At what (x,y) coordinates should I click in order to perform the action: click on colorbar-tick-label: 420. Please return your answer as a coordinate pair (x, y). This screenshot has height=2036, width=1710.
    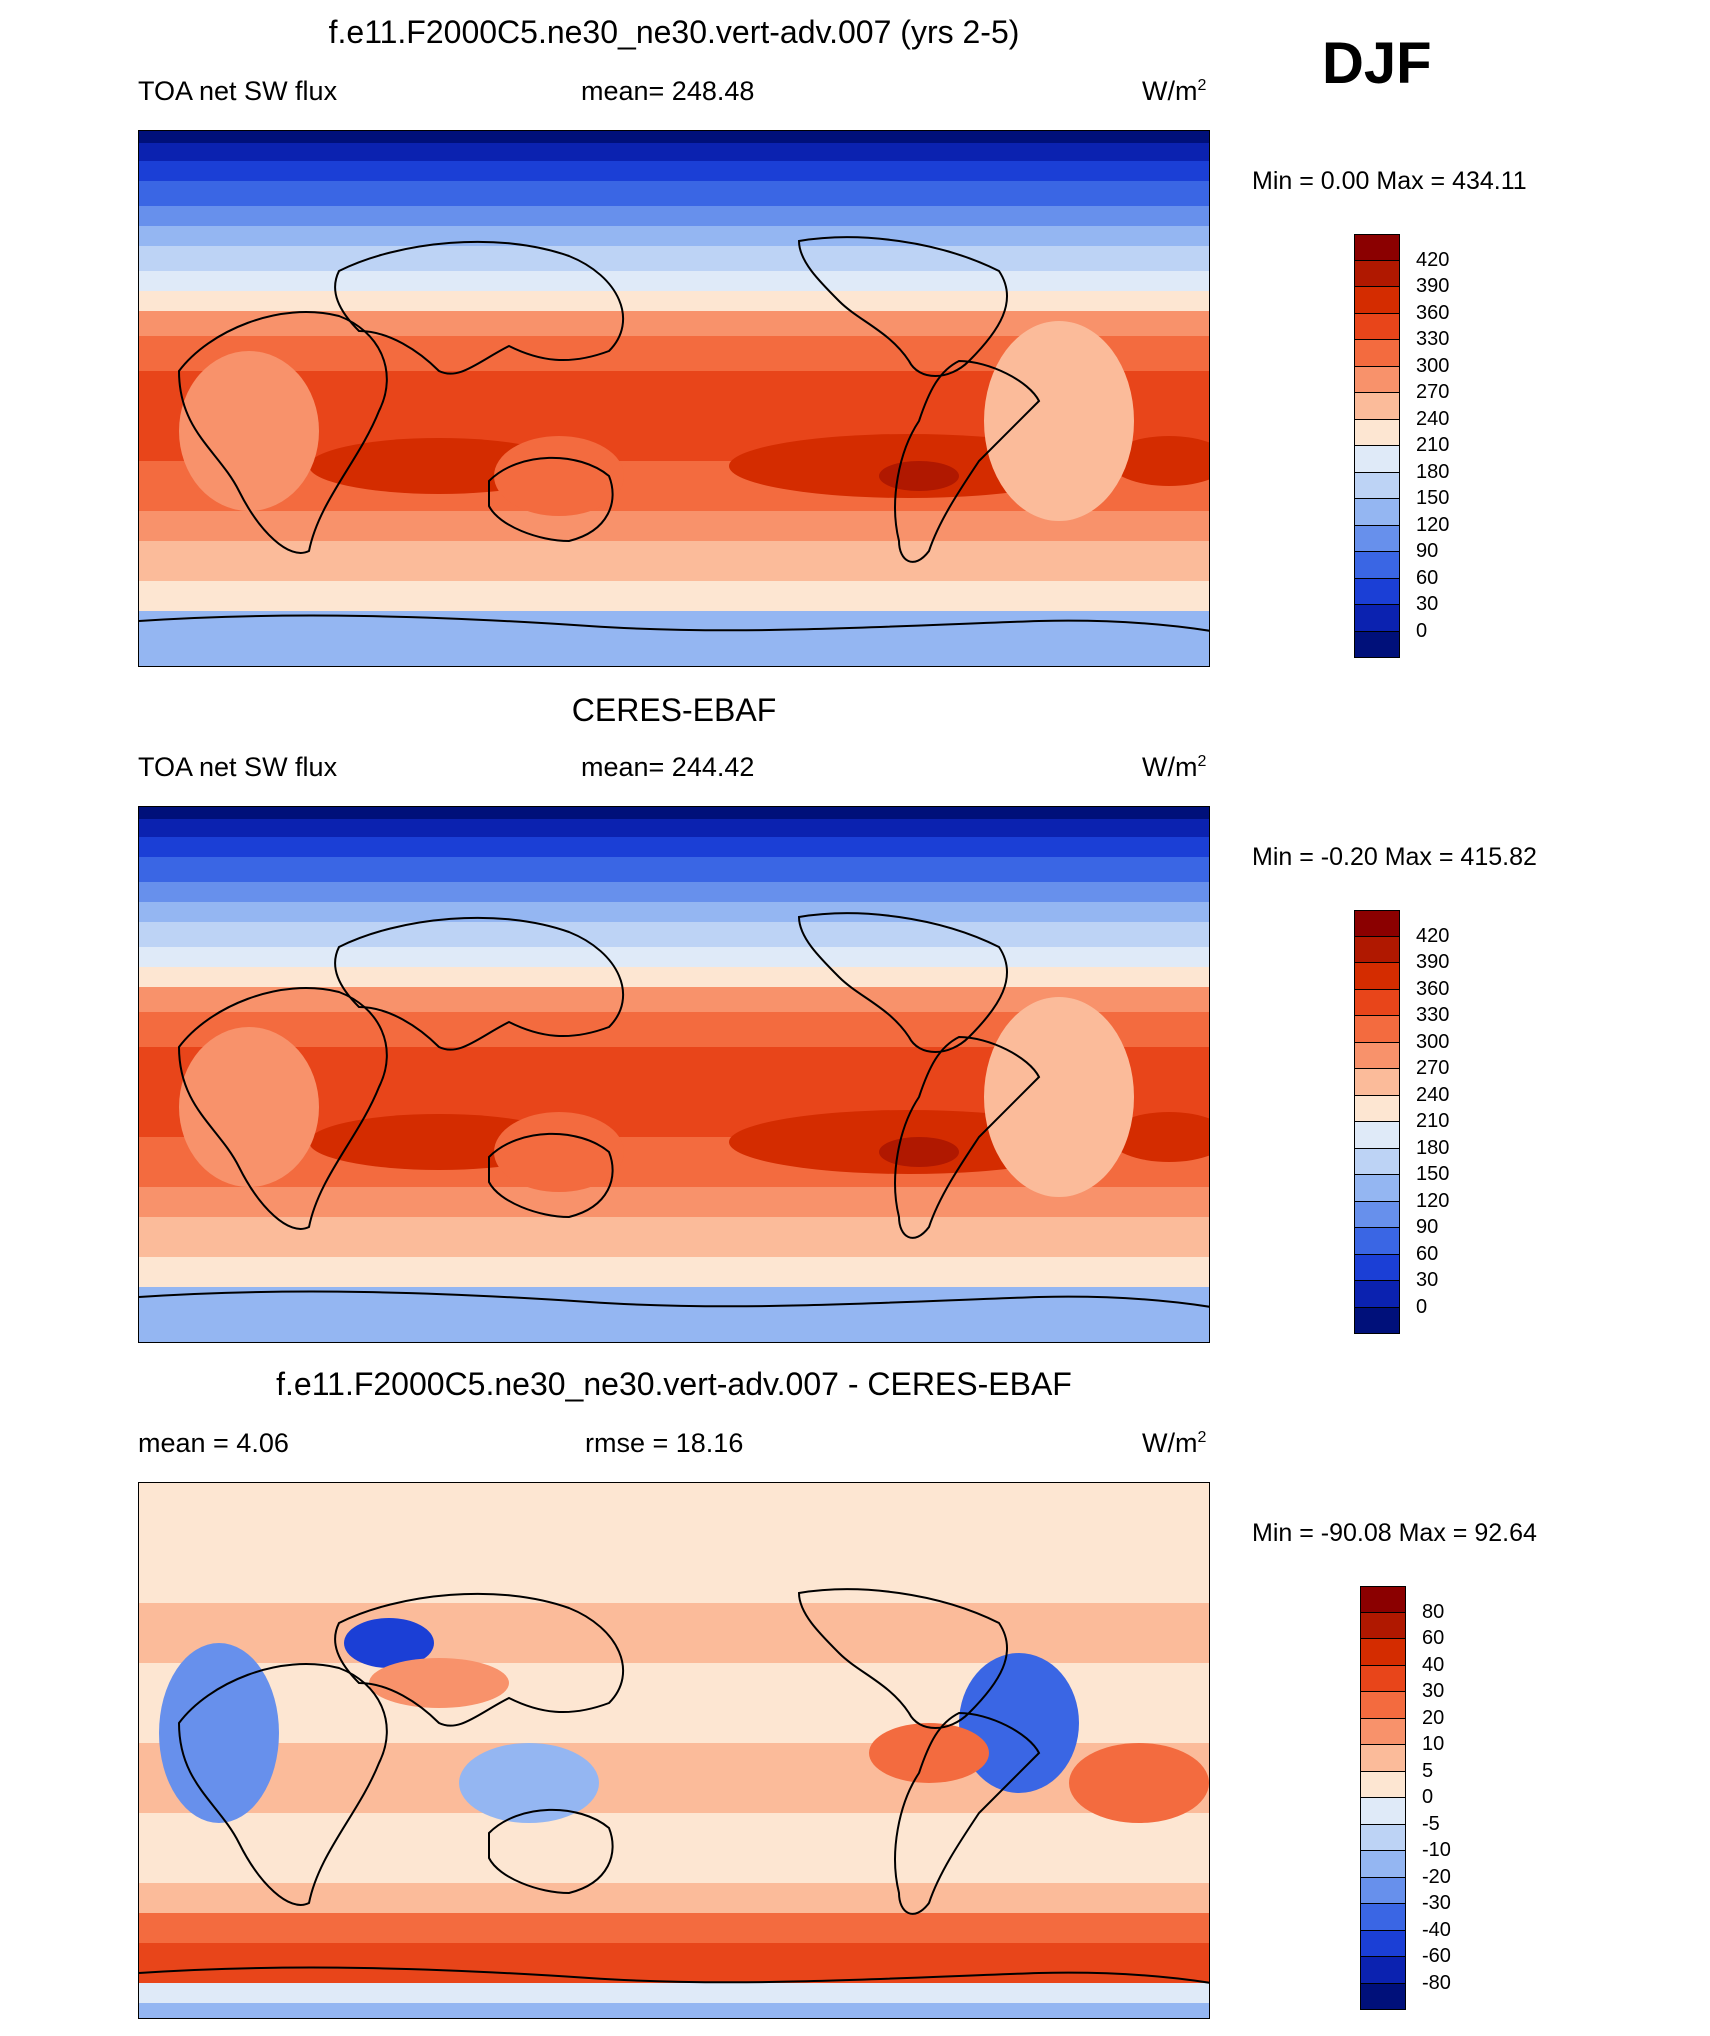
    Looking at the image, I should click on (1433, 935).